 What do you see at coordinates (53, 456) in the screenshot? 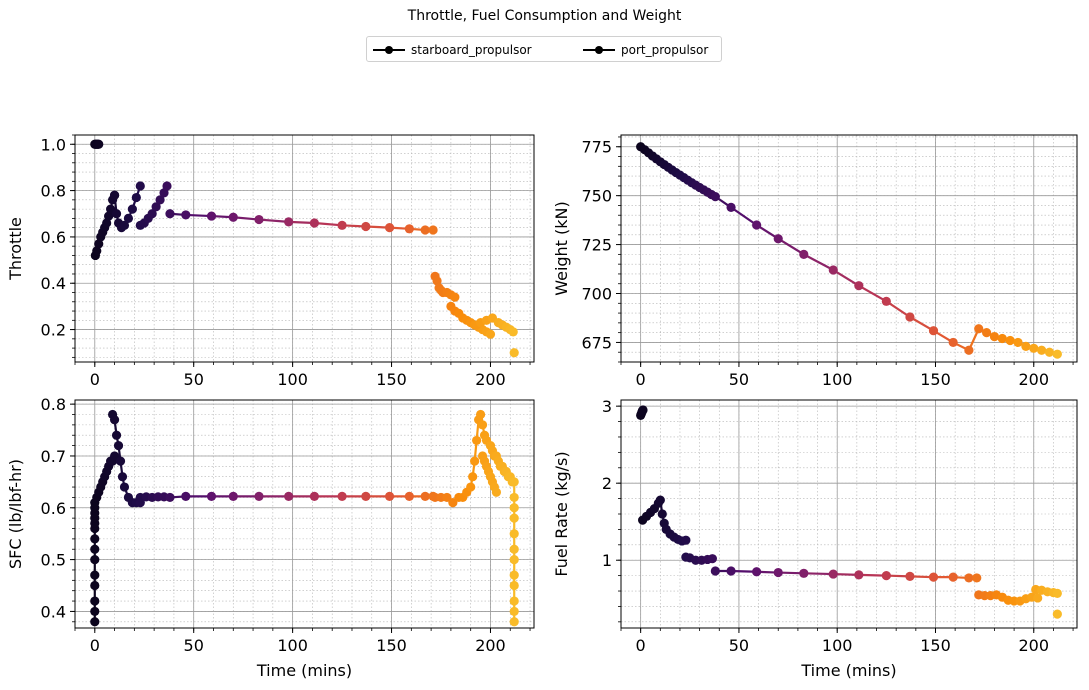
I see `y-tick-label: 0.7` at bounding box center [53, 456].